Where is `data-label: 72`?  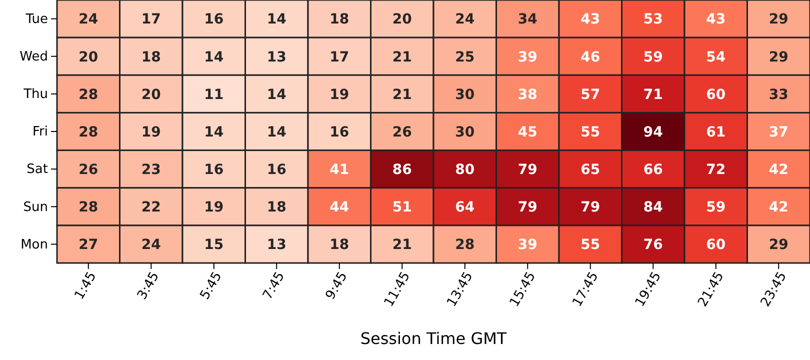
data-label: 72 is located at coordinates (716, 170).